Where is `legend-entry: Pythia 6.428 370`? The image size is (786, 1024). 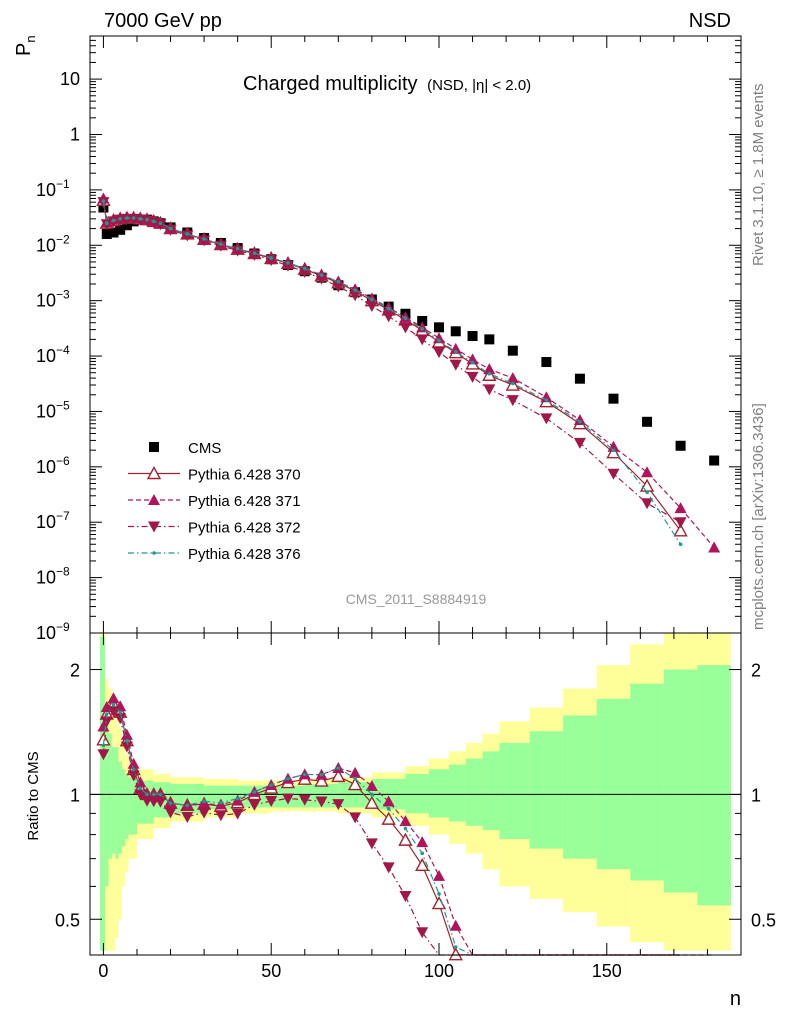 legend-entry: Pythia 6.428 370 is located at coordinates (214, 475).